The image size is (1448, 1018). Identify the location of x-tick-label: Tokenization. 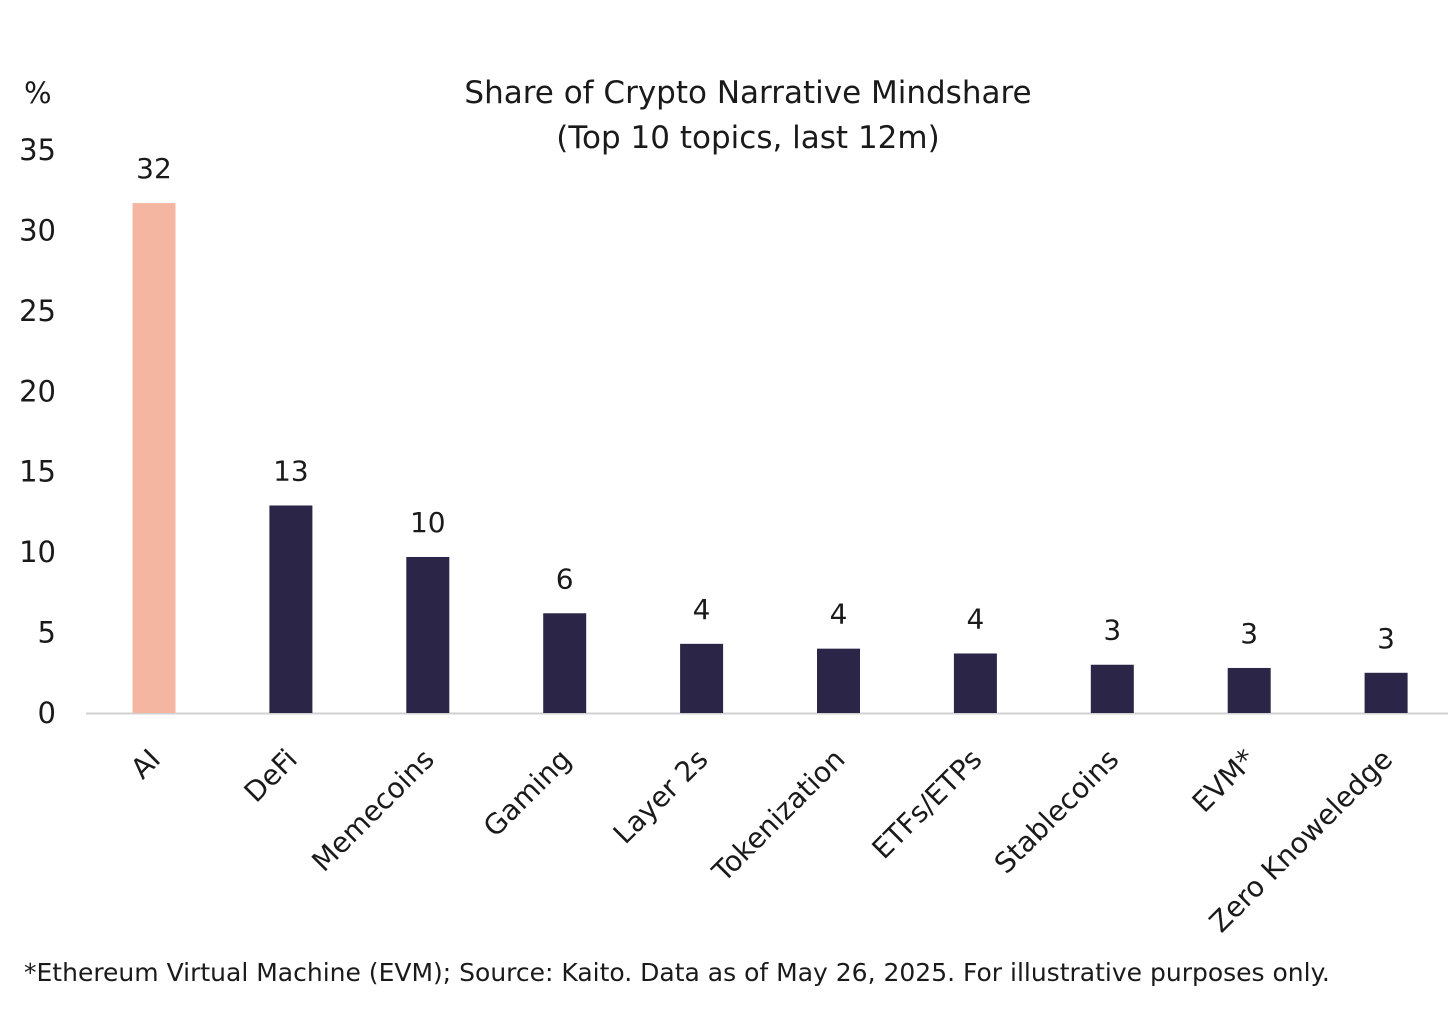
(778, 816).